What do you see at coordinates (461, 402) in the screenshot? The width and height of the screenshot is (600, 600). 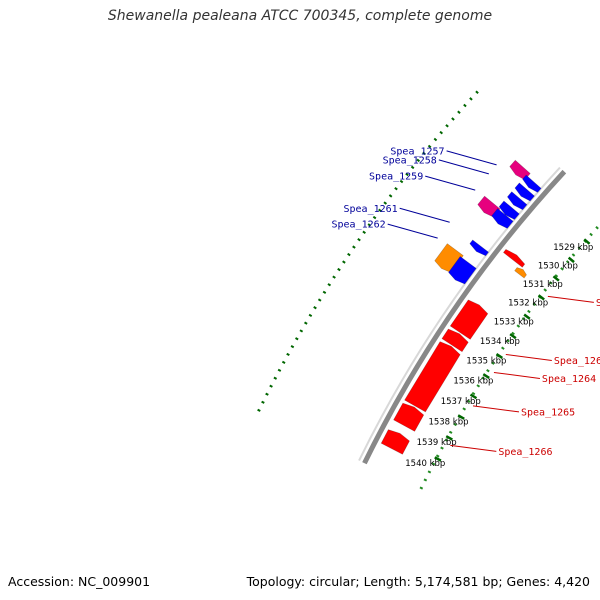 I see `scale-tick-label: 1537 kbp` at bounding box center [461, 402].